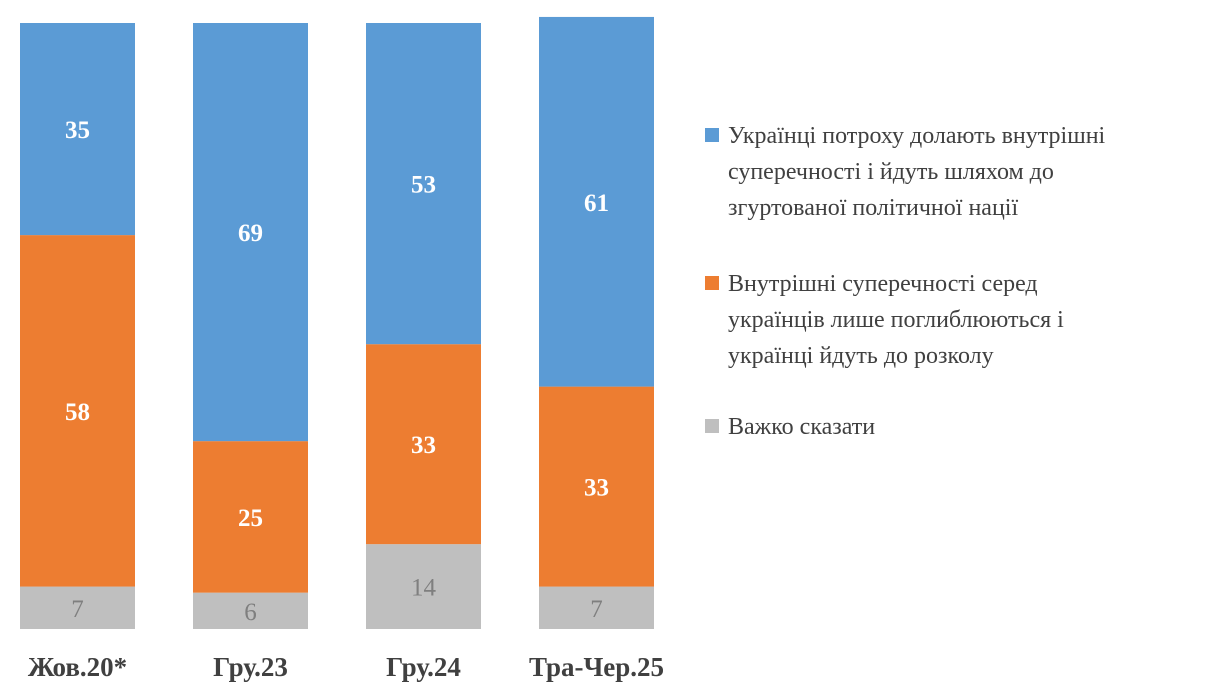 Image resolution: width=1216 pixels, height=700 pixels. Describe the element at coordinates (951, 427) in the screenshot. I see `legend-item: Важко сказати` at that location.